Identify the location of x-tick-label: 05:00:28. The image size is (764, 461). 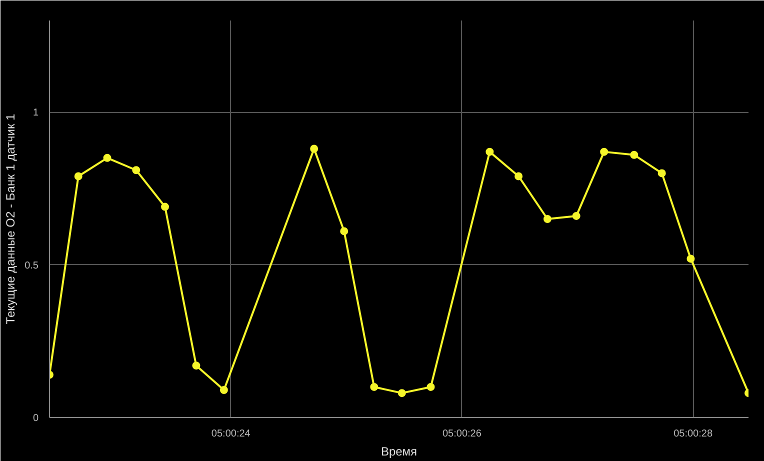
(693, 434).